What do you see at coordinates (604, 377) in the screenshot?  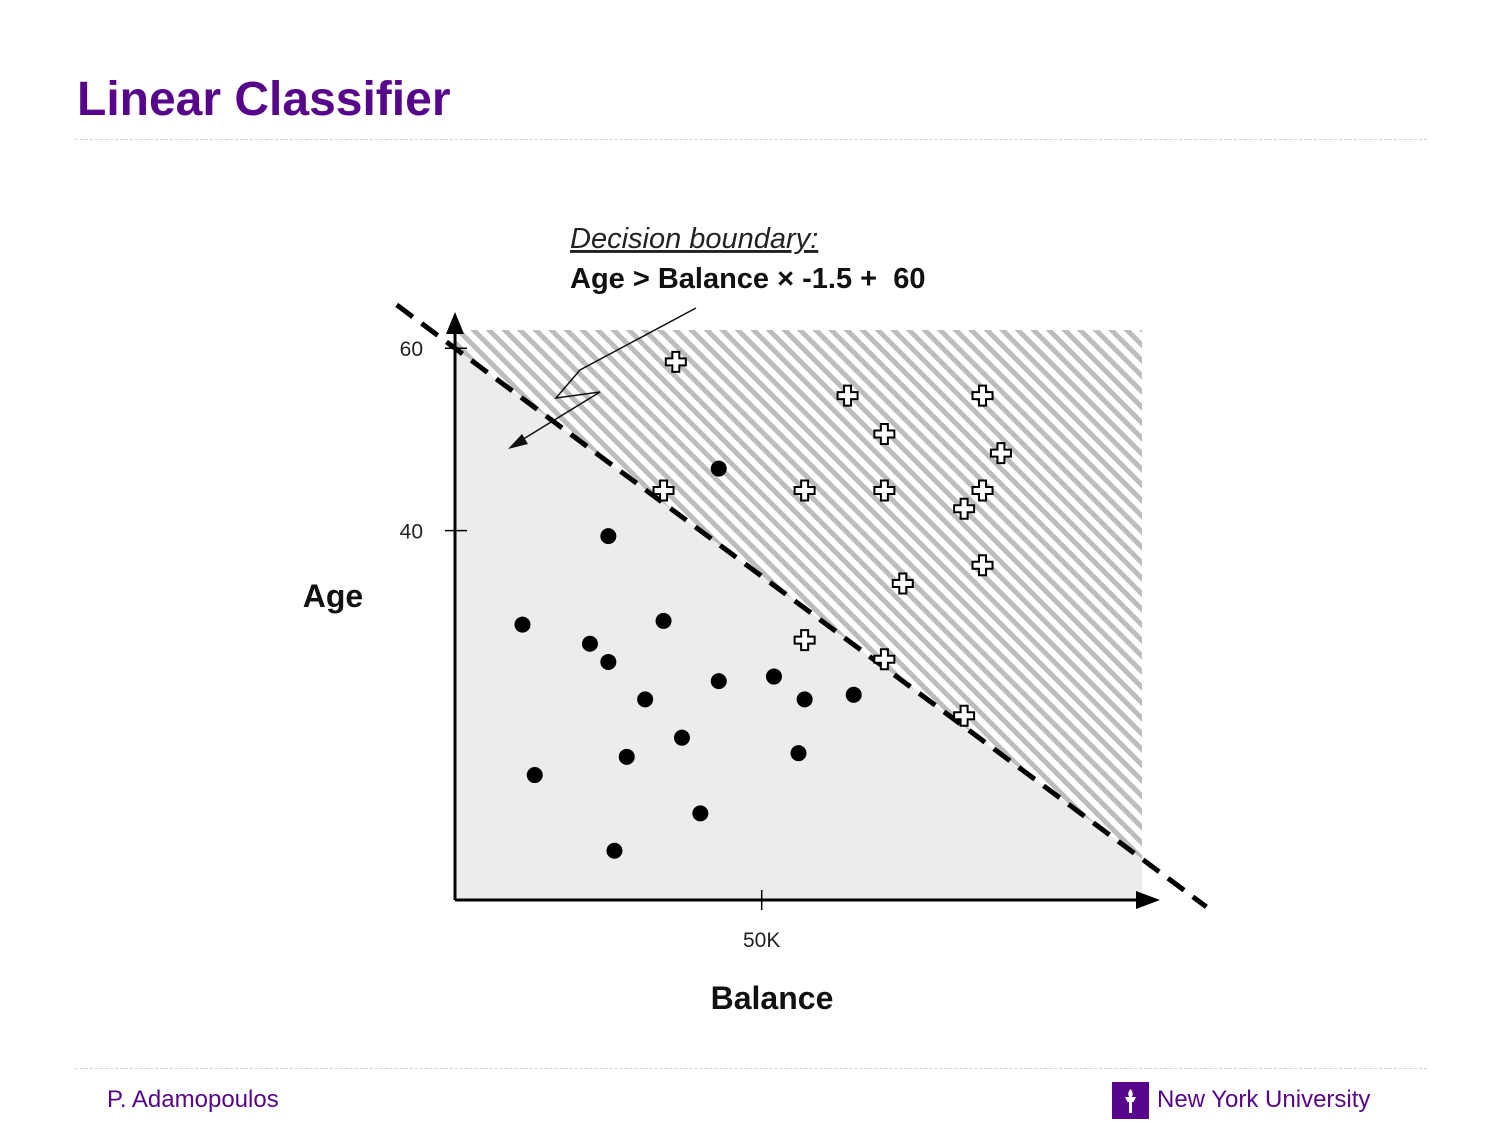 I see `annotation-leader-line` at bounding box center [604, 377].